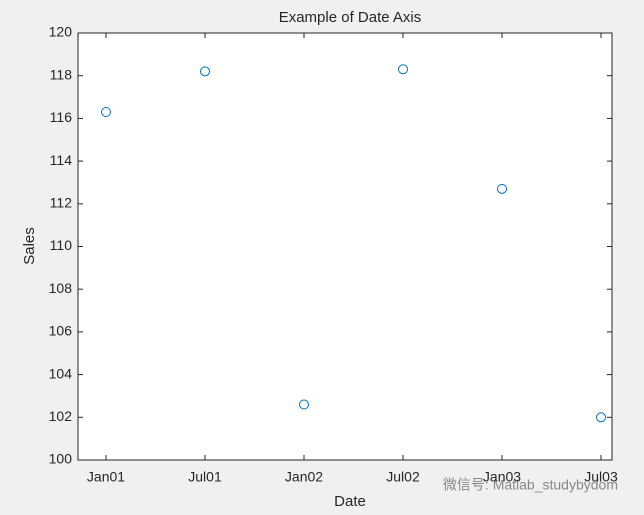  I want to click on y-tick-label: 100, so click(61, 459).